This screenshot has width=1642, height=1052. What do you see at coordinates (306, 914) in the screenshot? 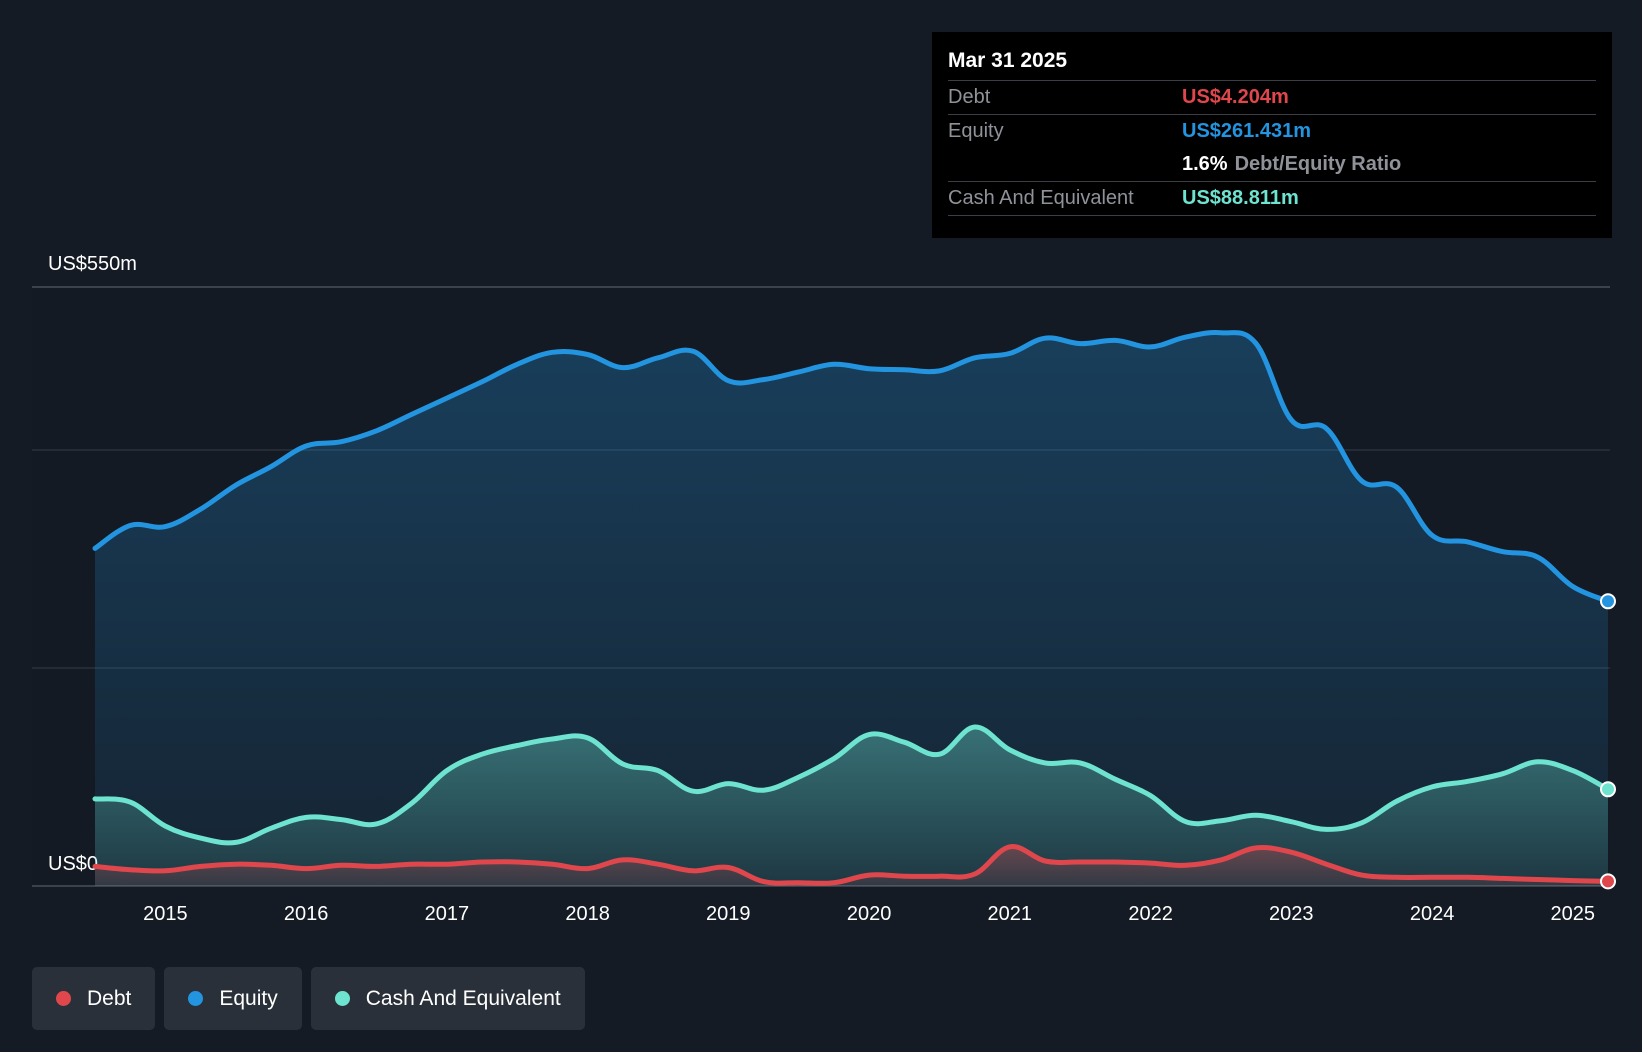
I see `x-tick-2016: 2016` at bounding box center [306, 914].